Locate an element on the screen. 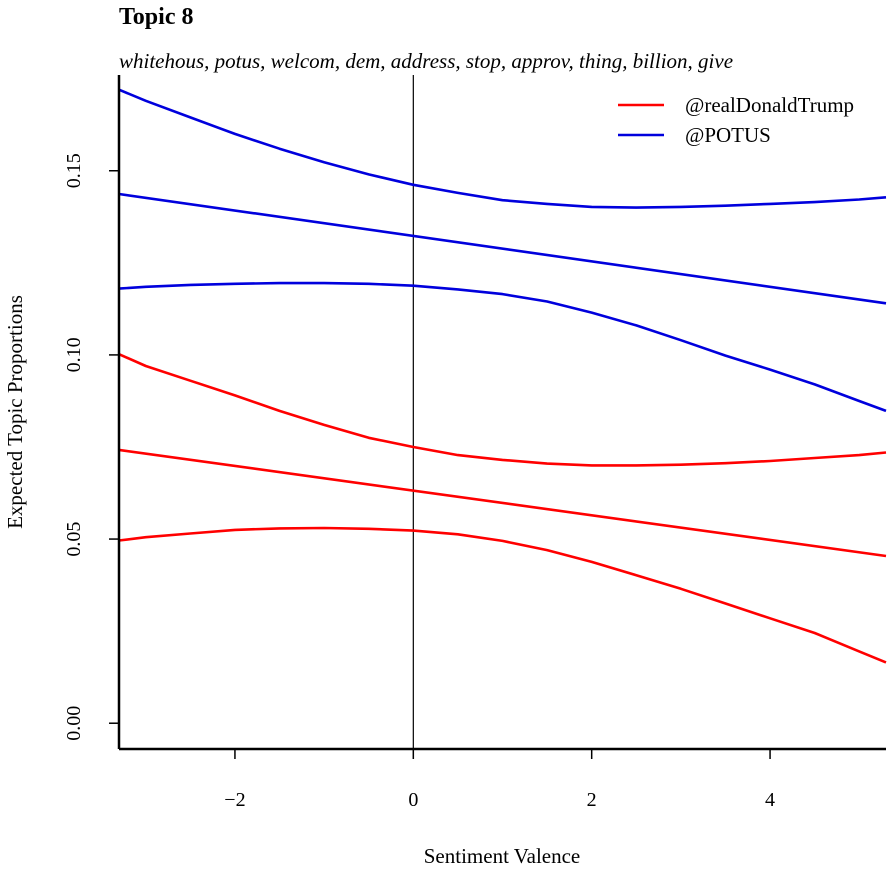 The height and width of the screenshot is (869, 892). series-trump-upper-line is located at coordinates (502, 410).